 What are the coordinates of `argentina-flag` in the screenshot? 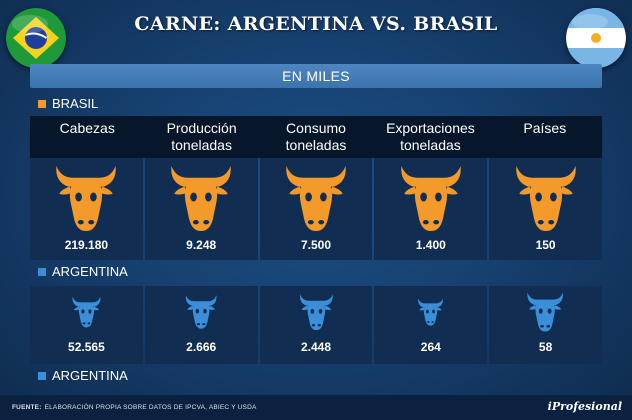 It's located at (596, 38).